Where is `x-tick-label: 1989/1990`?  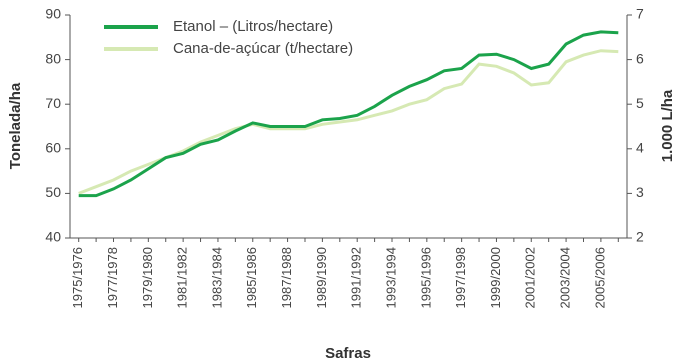
x-tick-label: 1989/1990 is located at coordinates (321, 277).